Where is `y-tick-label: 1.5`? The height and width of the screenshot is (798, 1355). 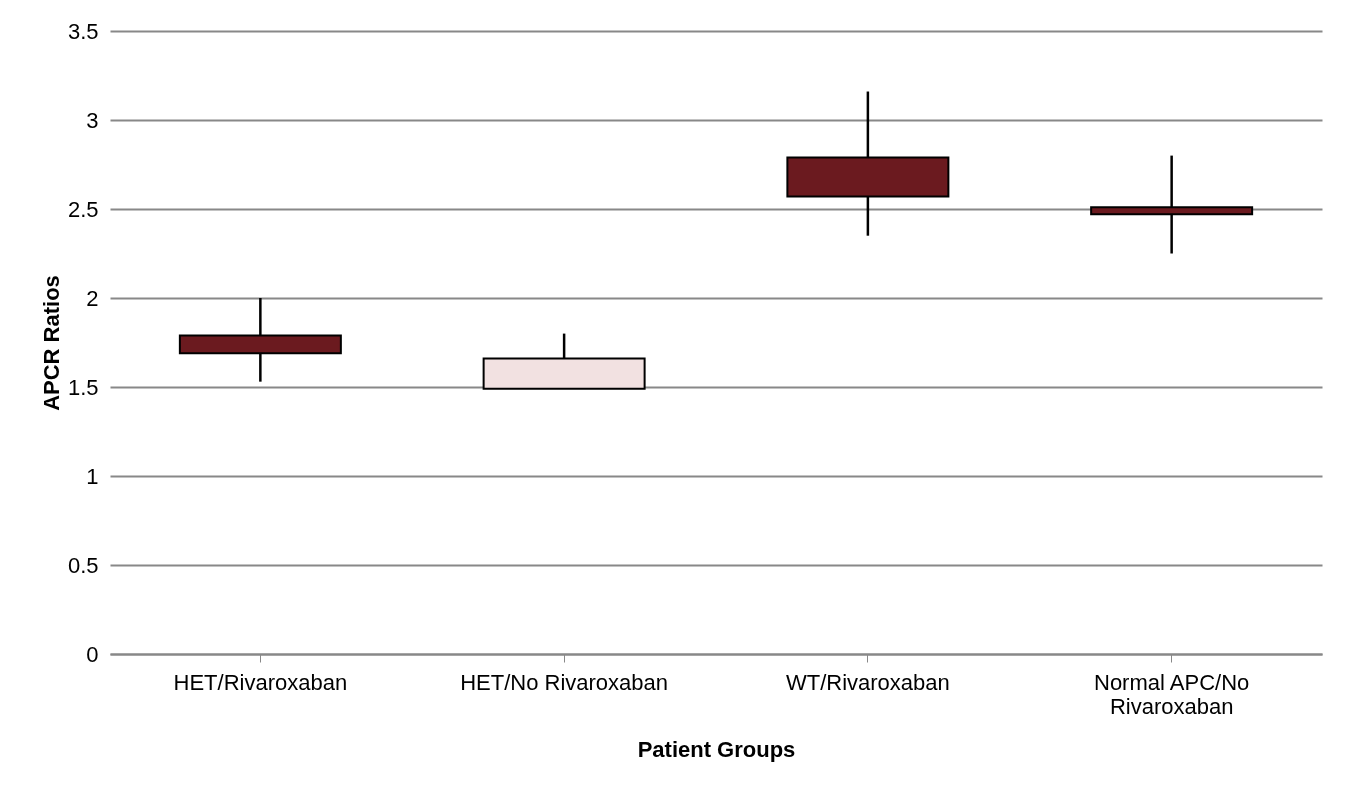
y-tick-label: 1.5 is located at coordinates (83, 387).